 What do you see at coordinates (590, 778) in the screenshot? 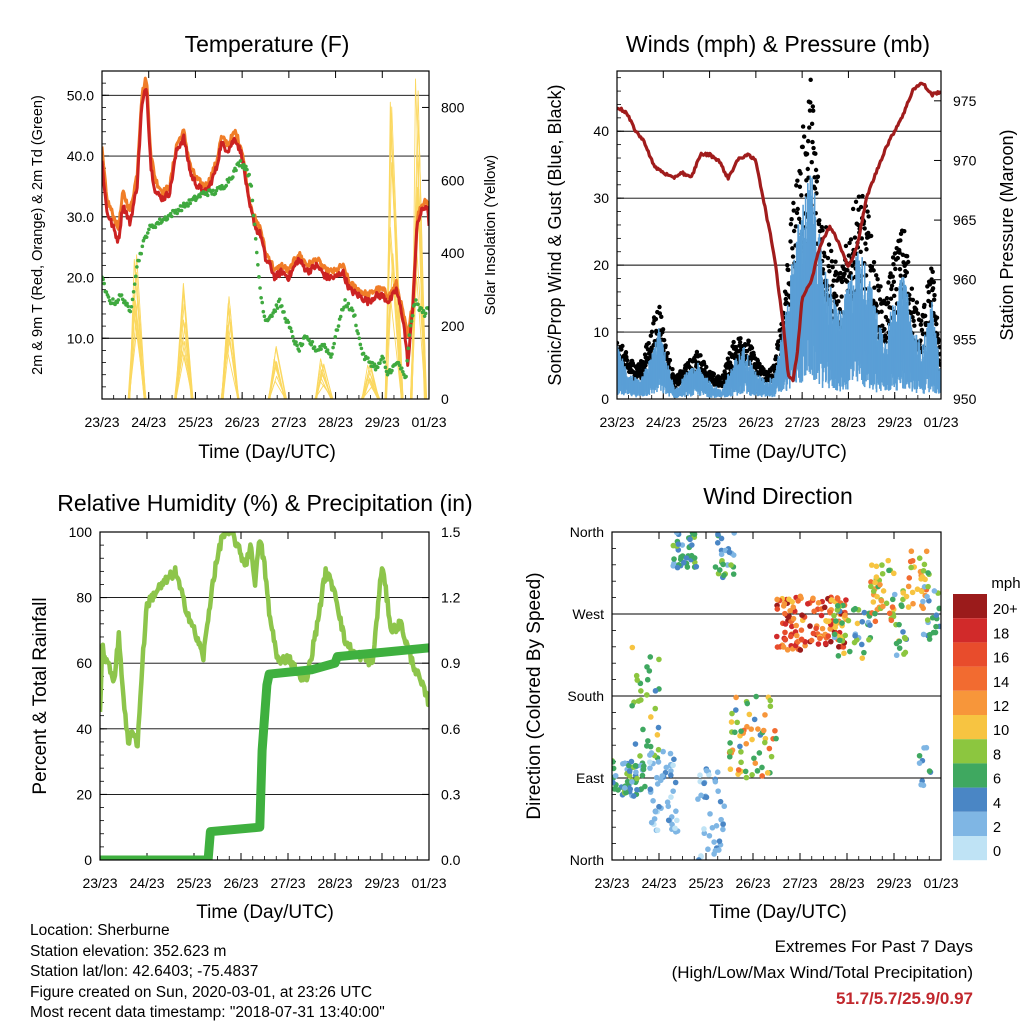
I see `direction-ytick-label: East` at bounding box center [590, 778].